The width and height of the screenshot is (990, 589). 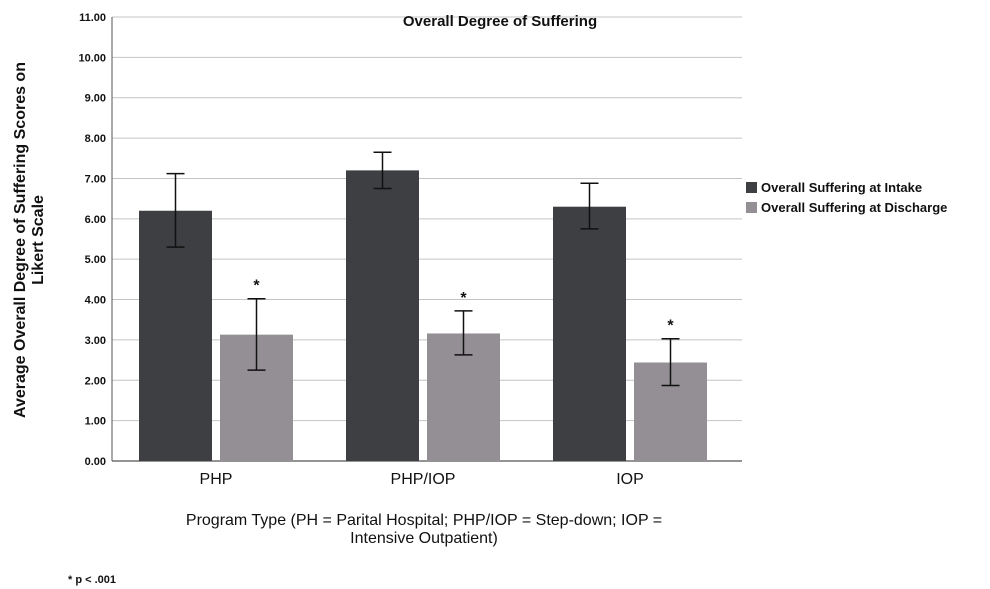 I want to click on x-category-label: PHP, so click(x=216, y=479).